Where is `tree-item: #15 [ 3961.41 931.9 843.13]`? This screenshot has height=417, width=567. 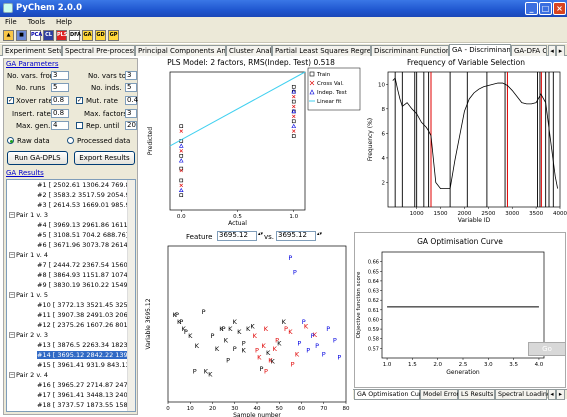
tree-item: #15 [ 3961.41 931.9 843.13] is located at coordinates (85, 365).